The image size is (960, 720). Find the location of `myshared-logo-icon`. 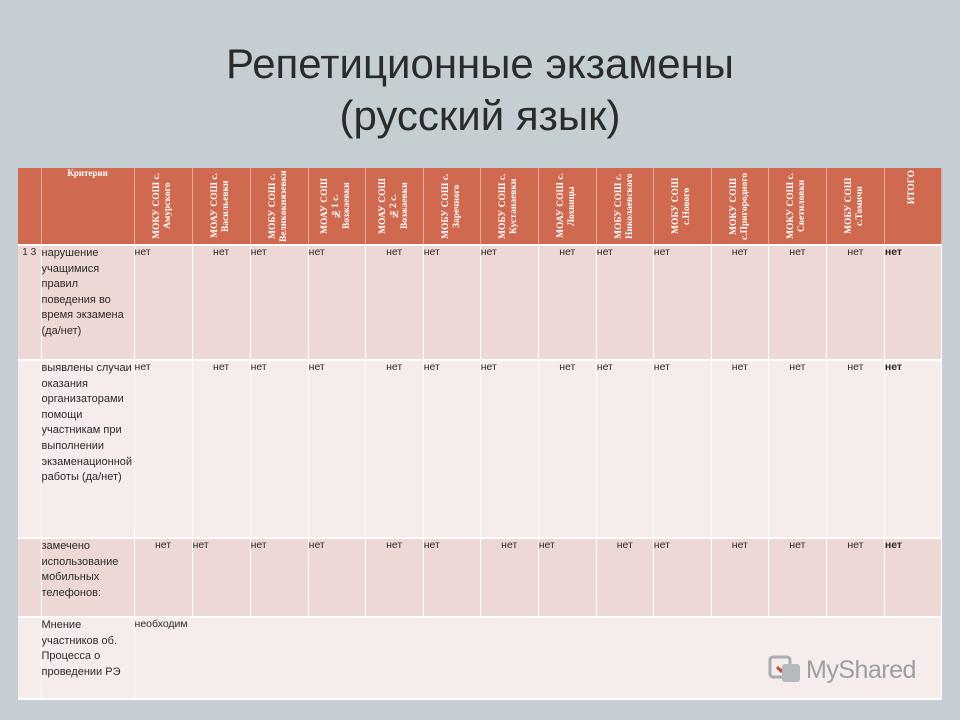

myshared-logo-icon is located at coordinates (784, 668).